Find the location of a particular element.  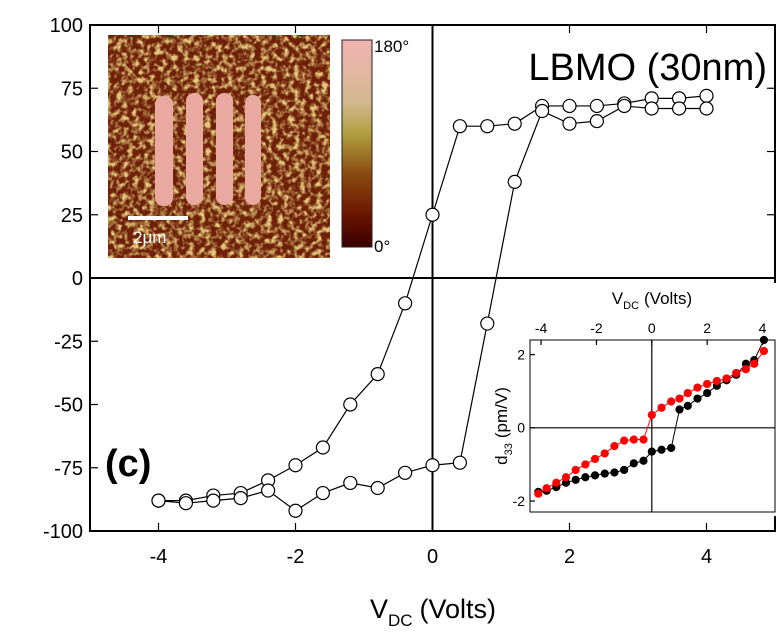

scale-bar-label: 2μm is located at coordinates (149, 237).